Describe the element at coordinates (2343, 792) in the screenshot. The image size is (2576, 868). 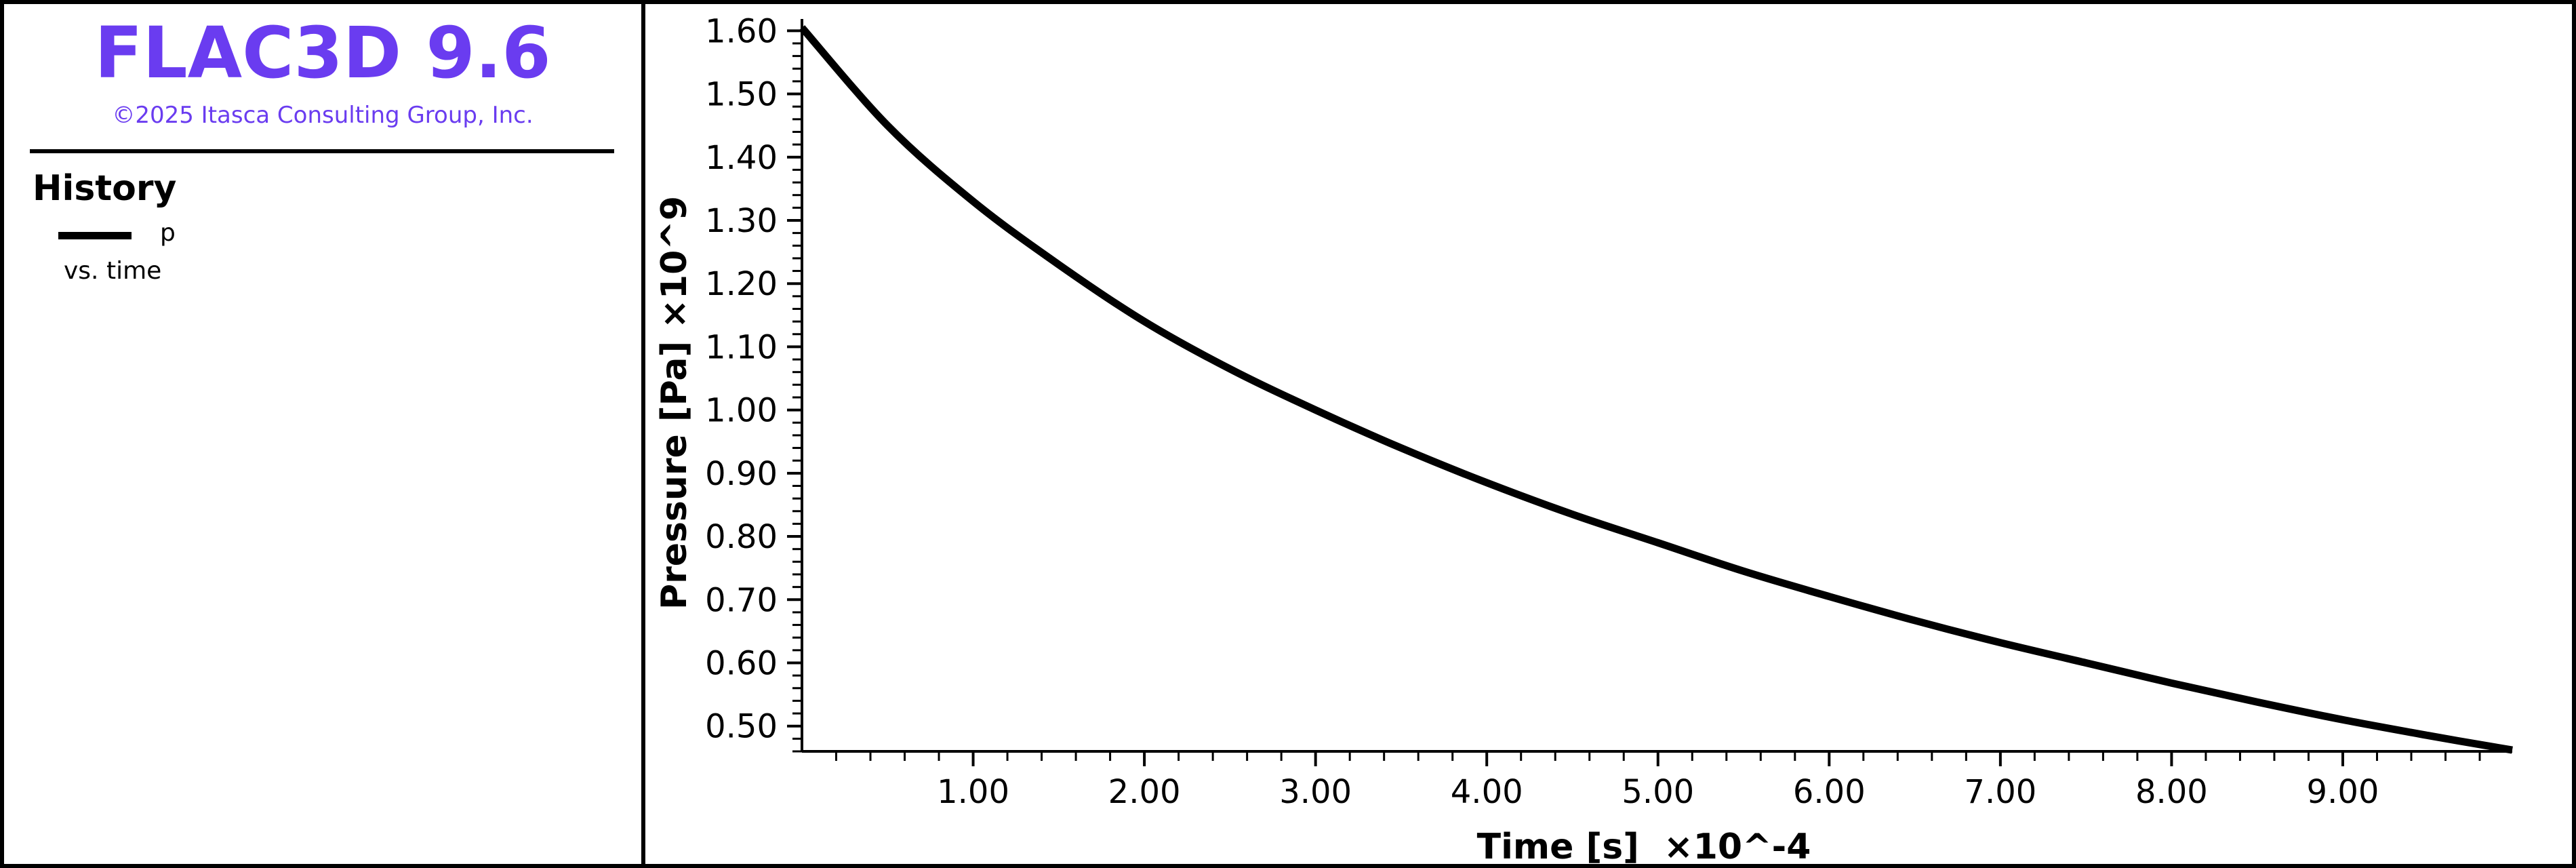
I see `x-tick-label: 9.00` at that location.